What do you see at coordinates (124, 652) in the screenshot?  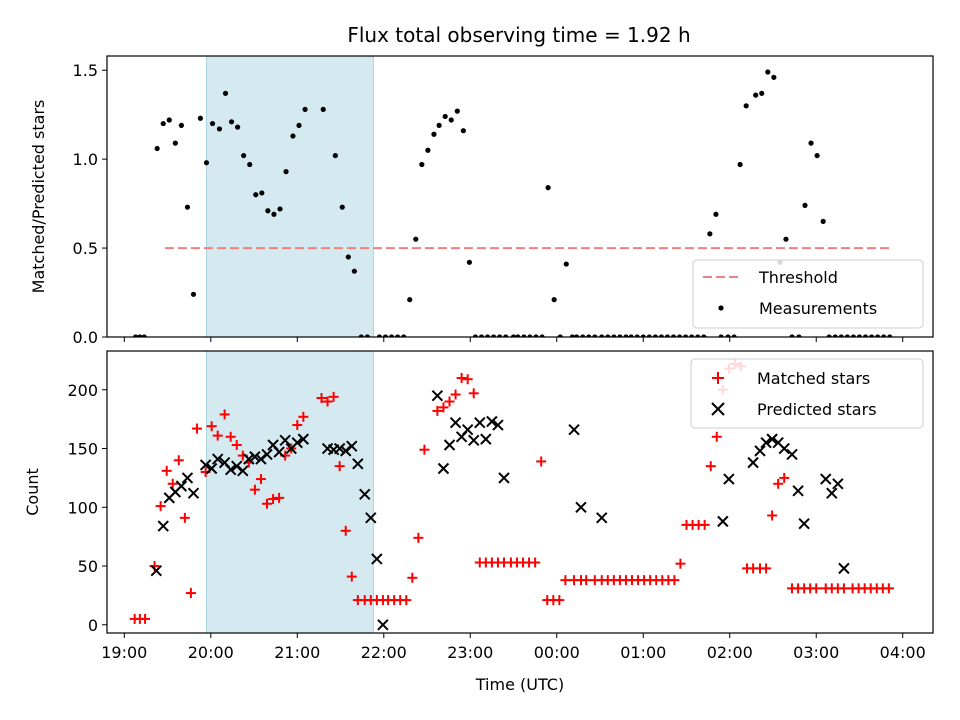 I see `x-tick-label: 19:00` at bounding box center [124, 652].